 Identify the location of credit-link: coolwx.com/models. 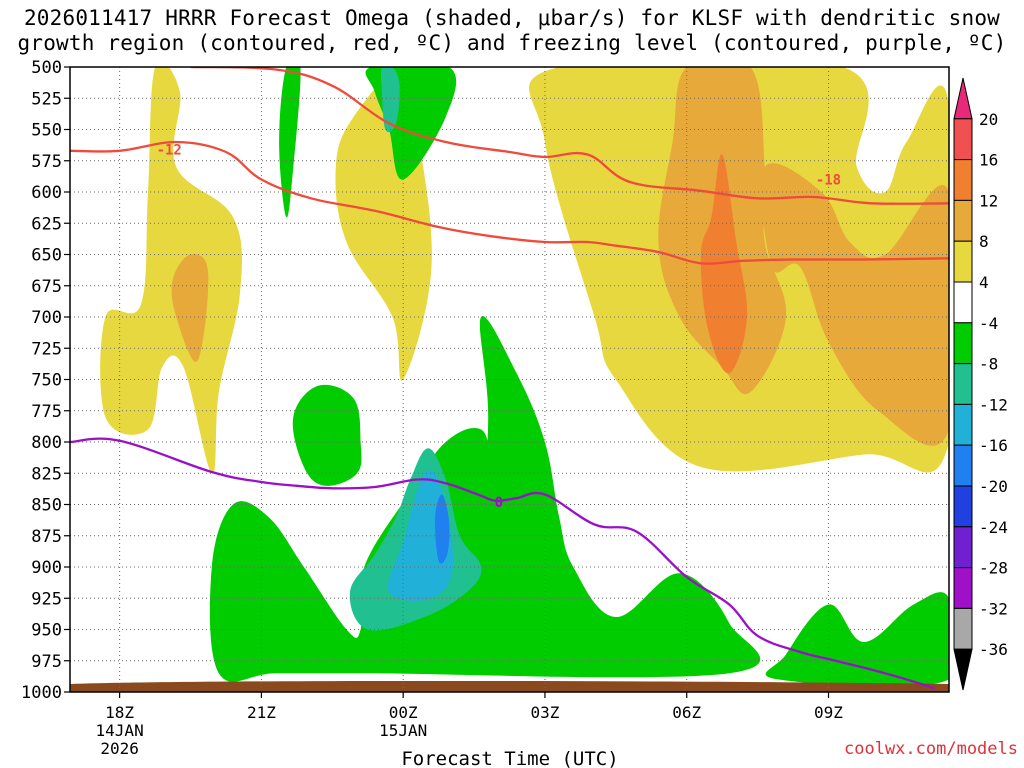
(931, 749).